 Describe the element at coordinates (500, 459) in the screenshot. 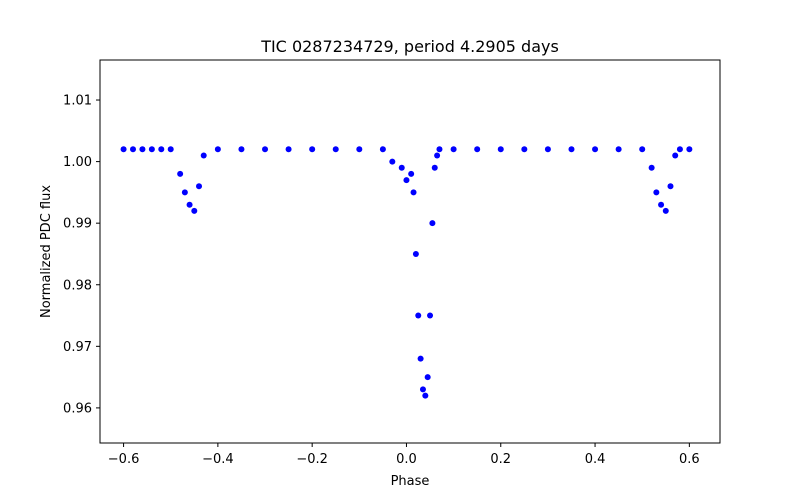

I see `x-tick-label: 0.2` at that location.